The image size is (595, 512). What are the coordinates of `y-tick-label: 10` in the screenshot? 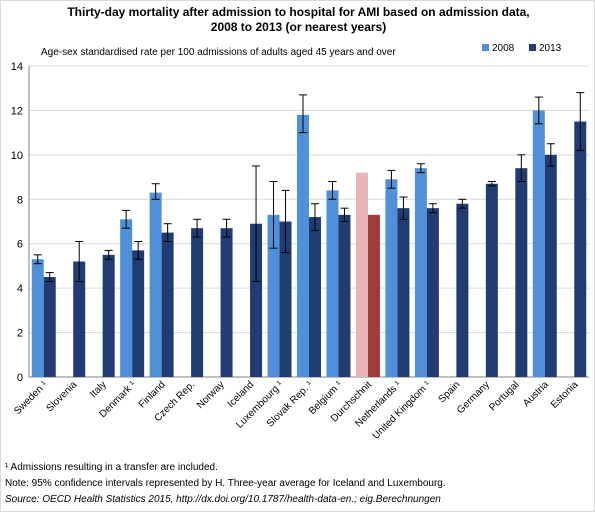 It's located at (17, 156).